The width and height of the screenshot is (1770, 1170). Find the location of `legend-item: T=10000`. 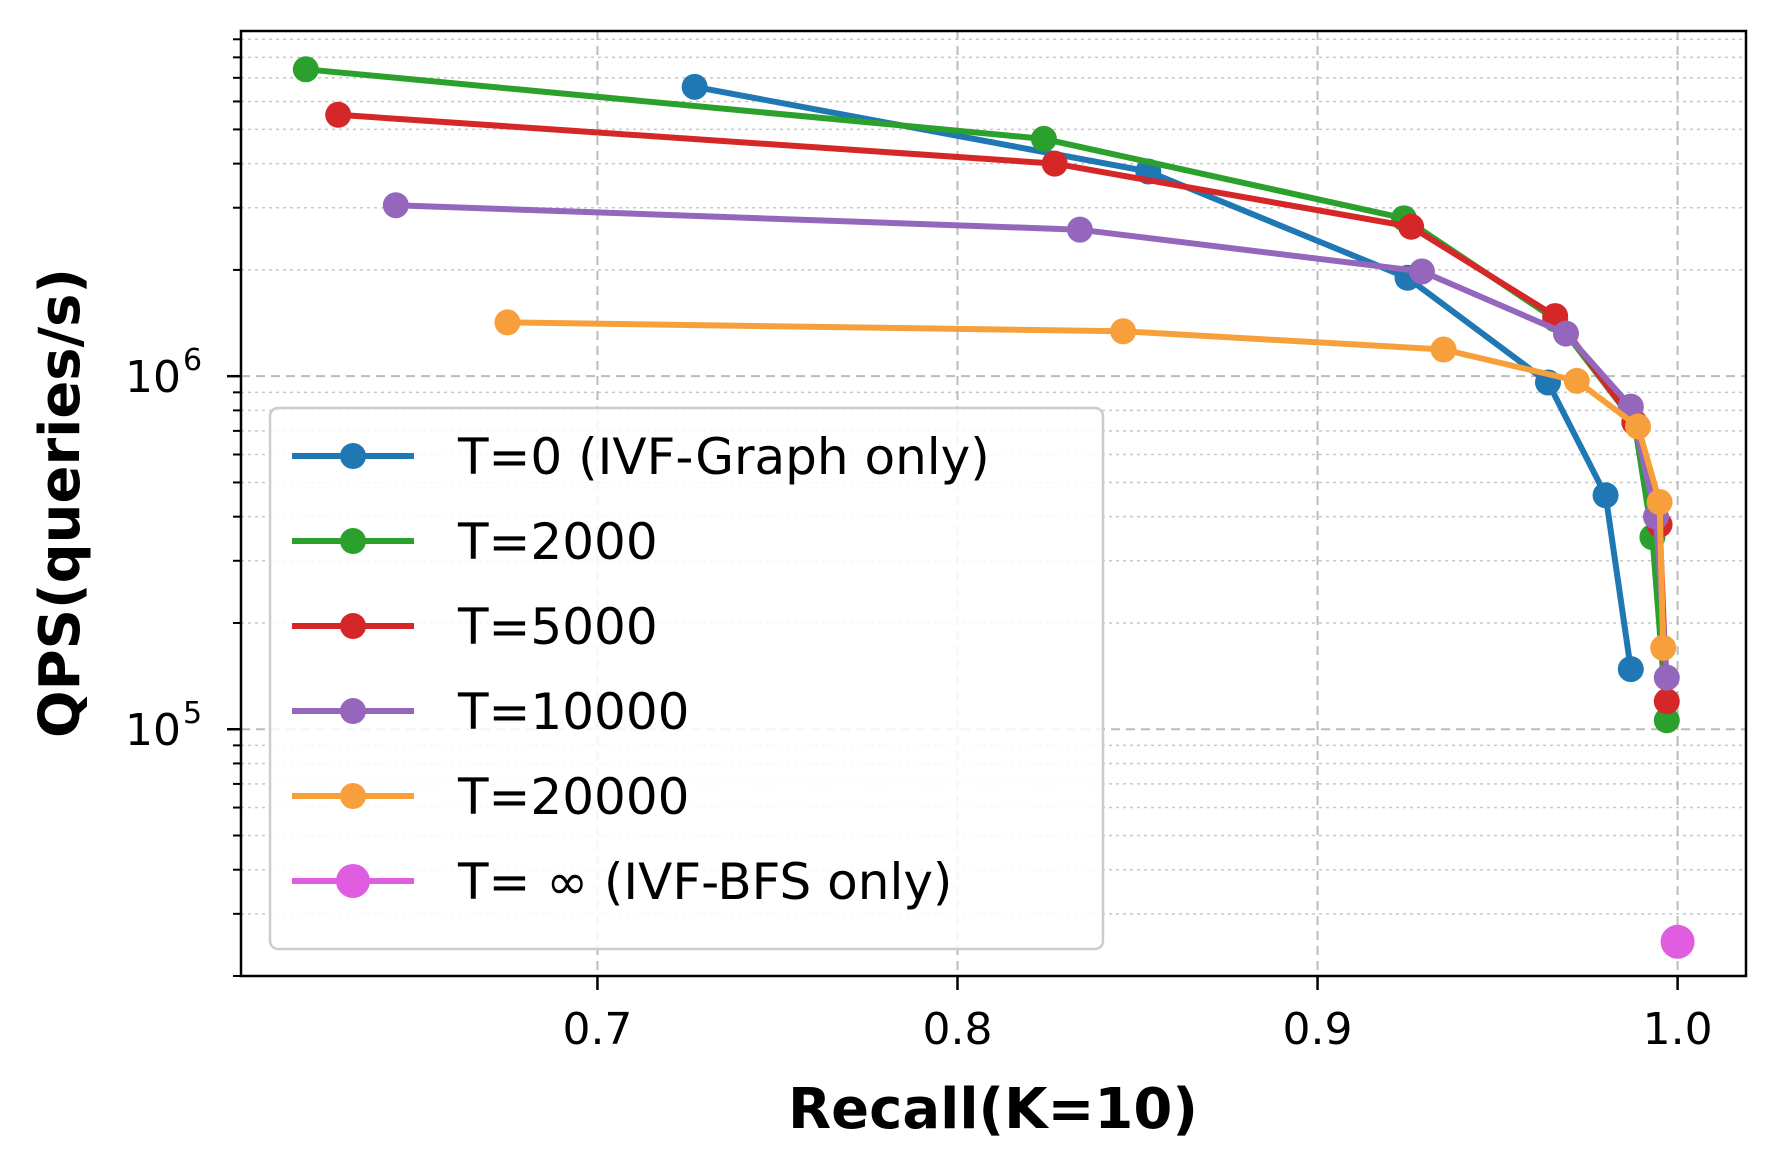

legend-item: T=10000 is located at coordinates (491, 712).